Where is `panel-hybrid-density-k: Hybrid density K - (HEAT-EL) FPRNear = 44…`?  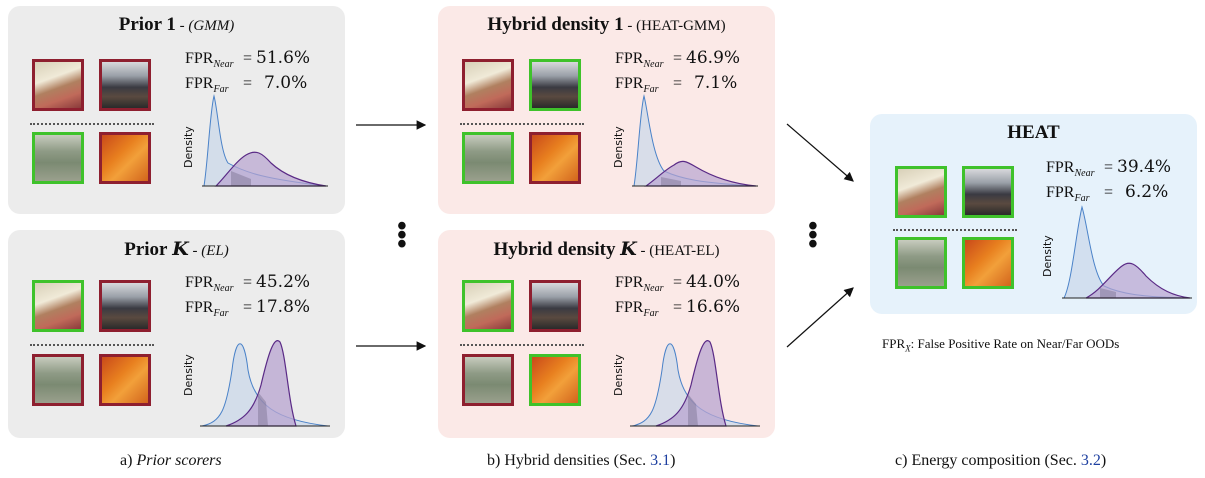 panel-hybrid-density-k: Hybrid density K - (HEAT-EL) FPRNear = 44… is located at coordinates (606, 334).